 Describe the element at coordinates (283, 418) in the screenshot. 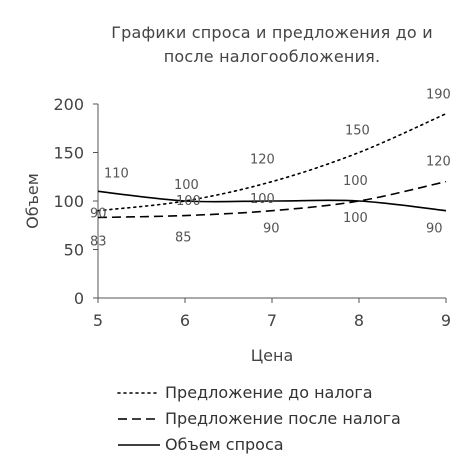

I see `legend-label-2: Предложение после налога` at that location.